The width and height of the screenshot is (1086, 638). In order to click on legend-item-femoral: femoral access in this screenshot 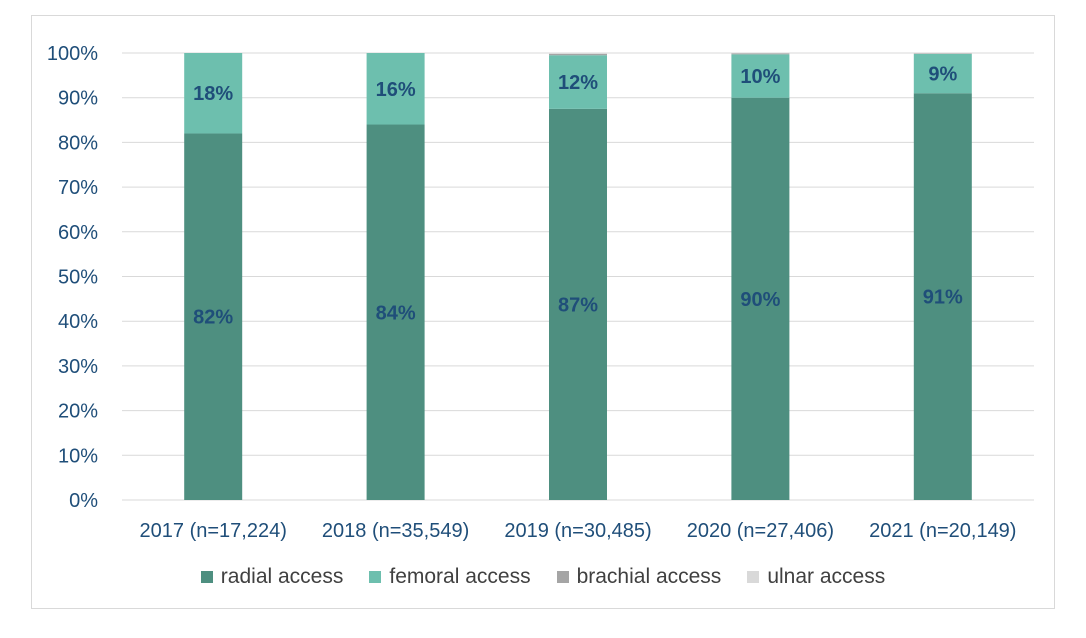, I will do `click(450, 577)`.